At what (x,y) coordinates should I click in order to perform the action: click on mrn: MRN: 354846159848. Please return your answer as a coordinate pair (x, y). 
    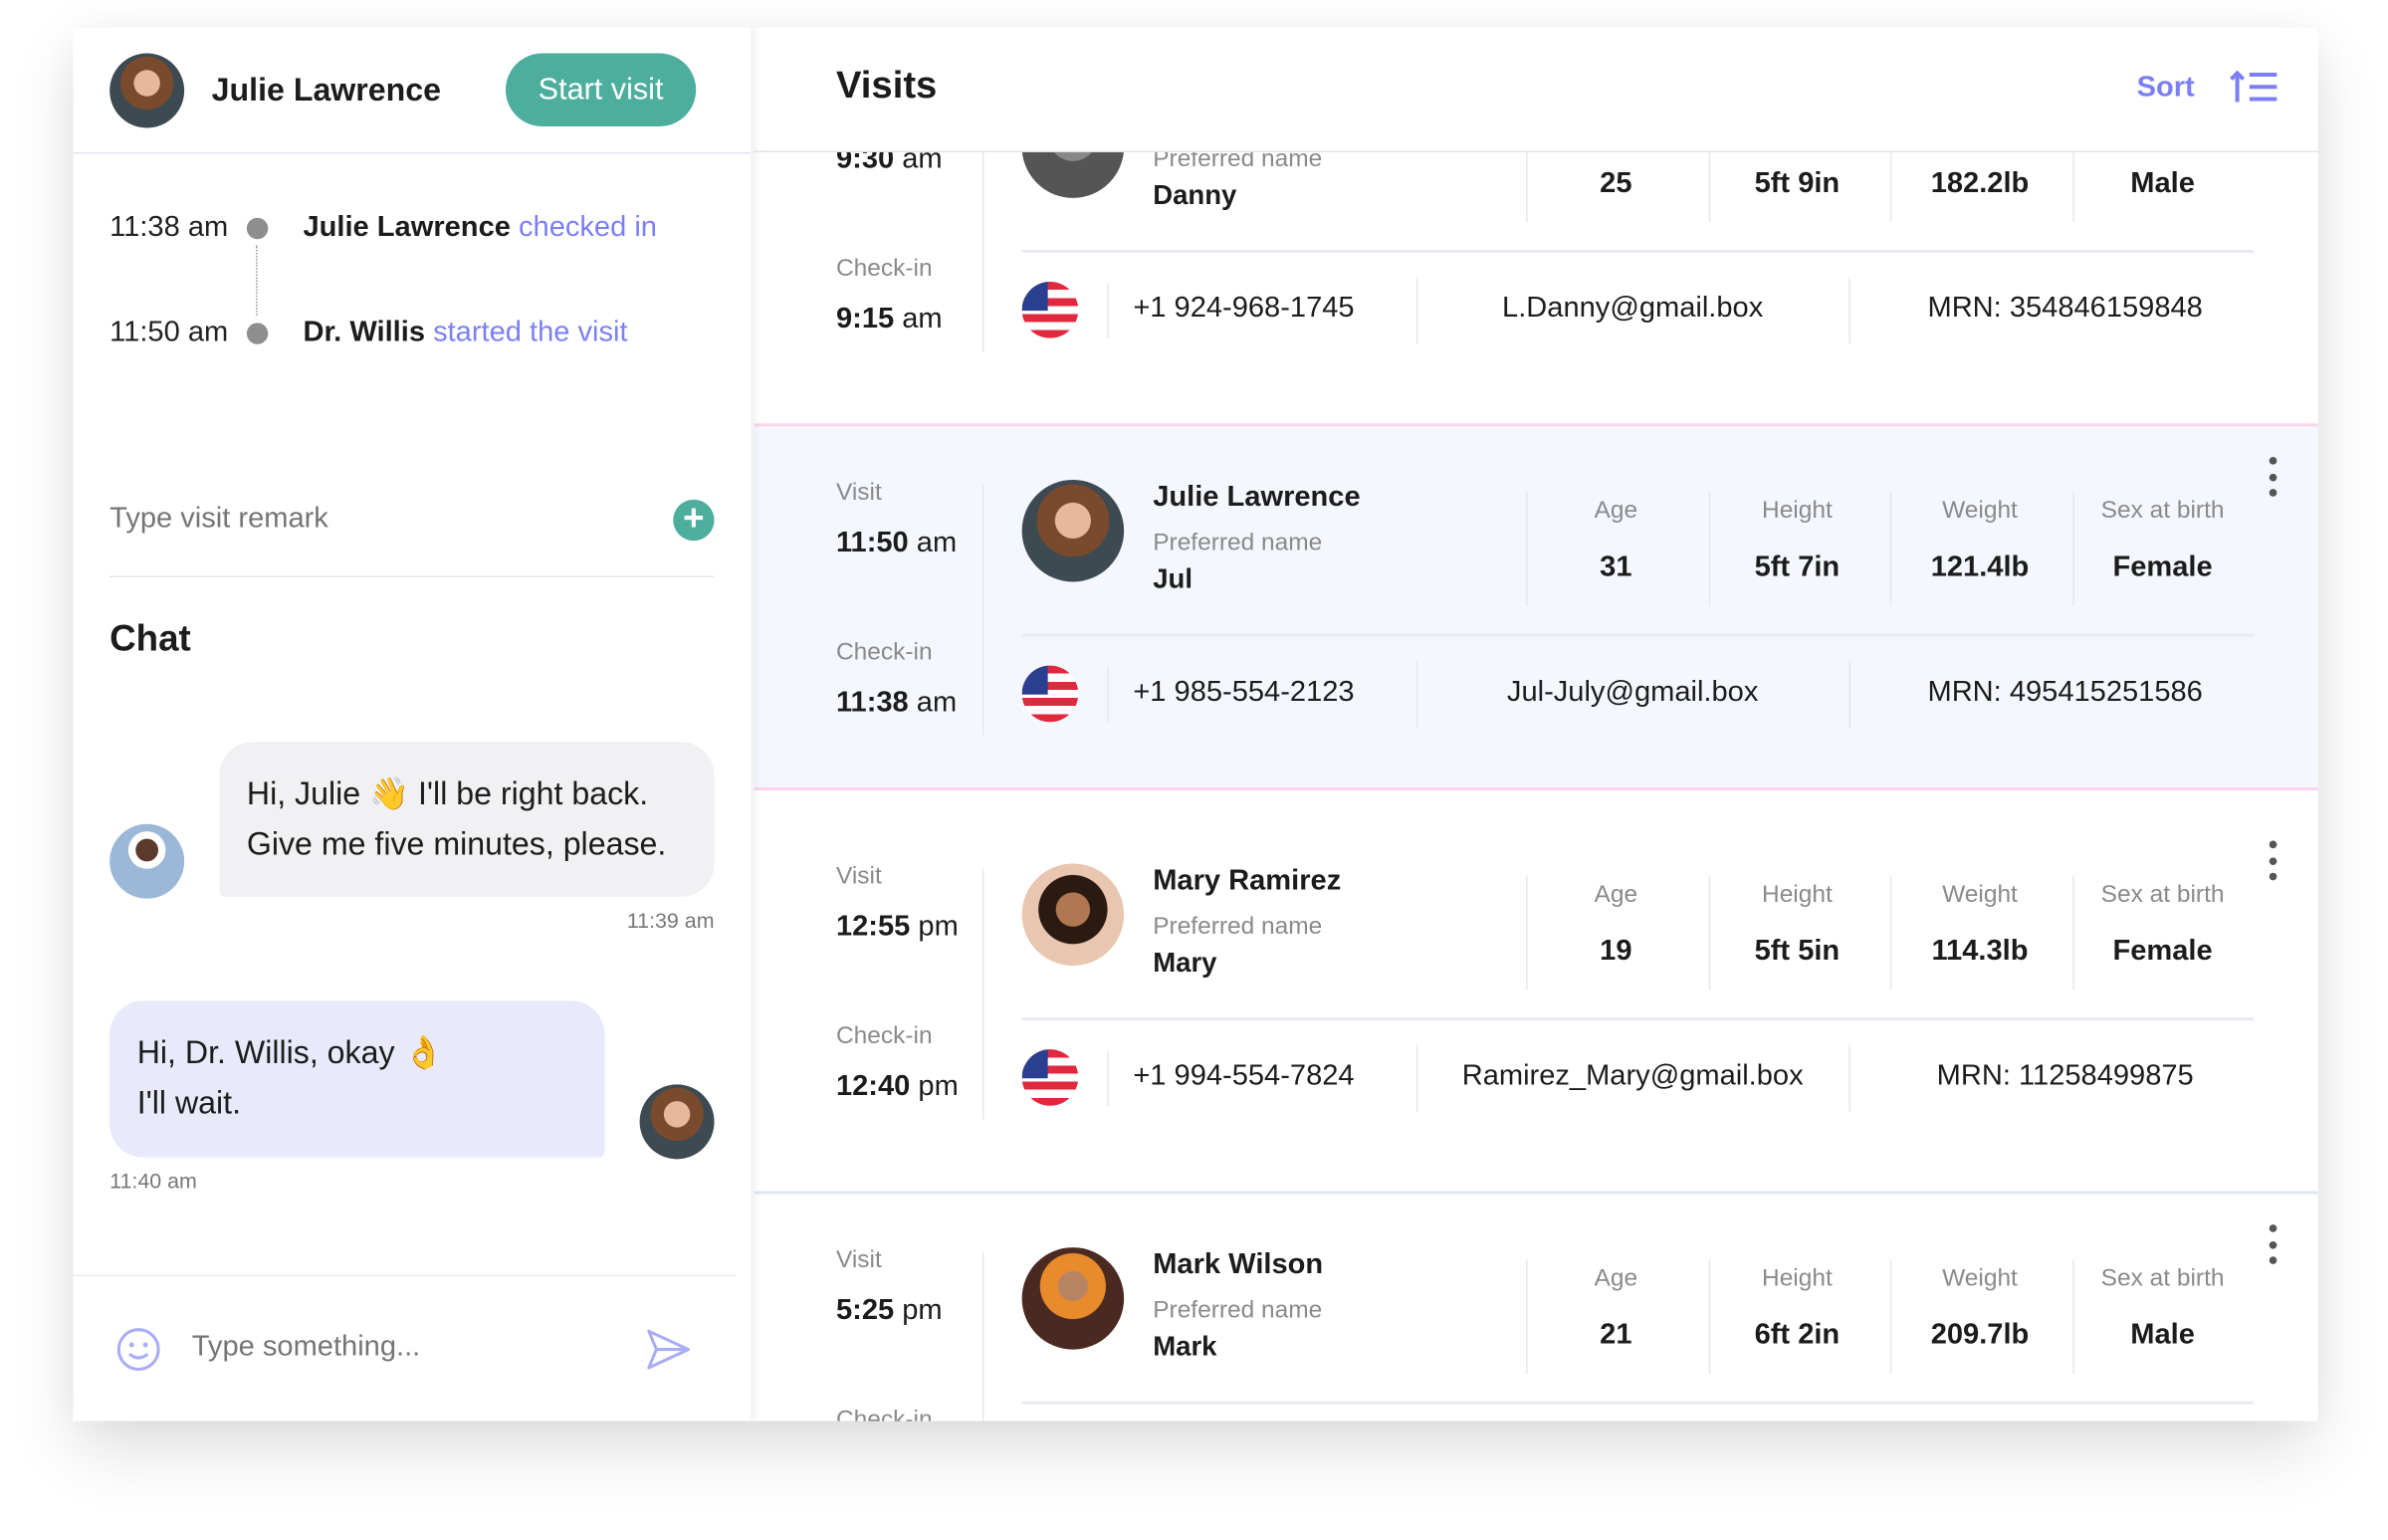
    Looking at the image, I should click on (2065, 309).